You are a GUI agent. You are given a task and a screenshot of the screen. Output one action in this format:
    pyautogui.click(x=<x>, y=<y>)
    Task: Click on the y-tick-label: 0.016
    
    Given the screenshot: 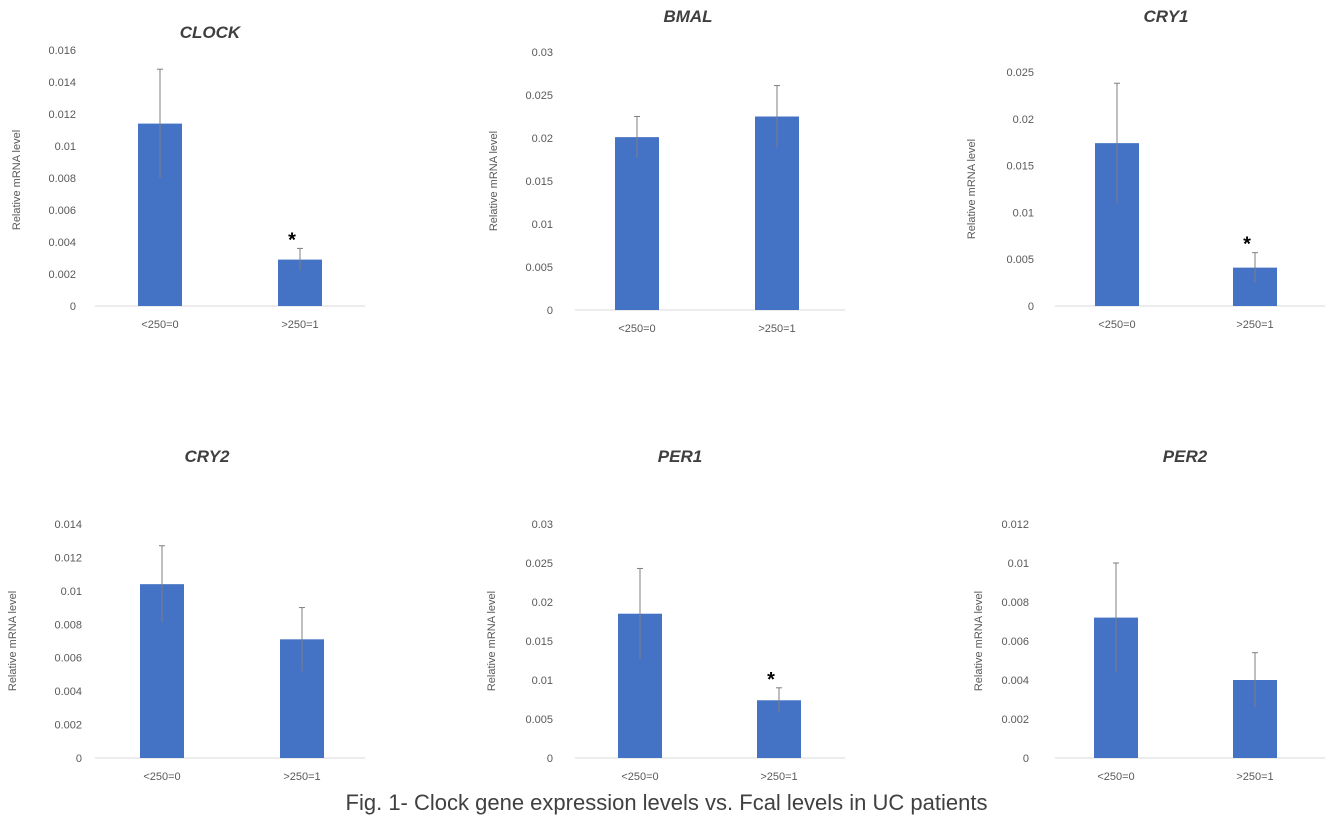 What is the action you would take?
    pyautogui.click(x=62, y=51)
    